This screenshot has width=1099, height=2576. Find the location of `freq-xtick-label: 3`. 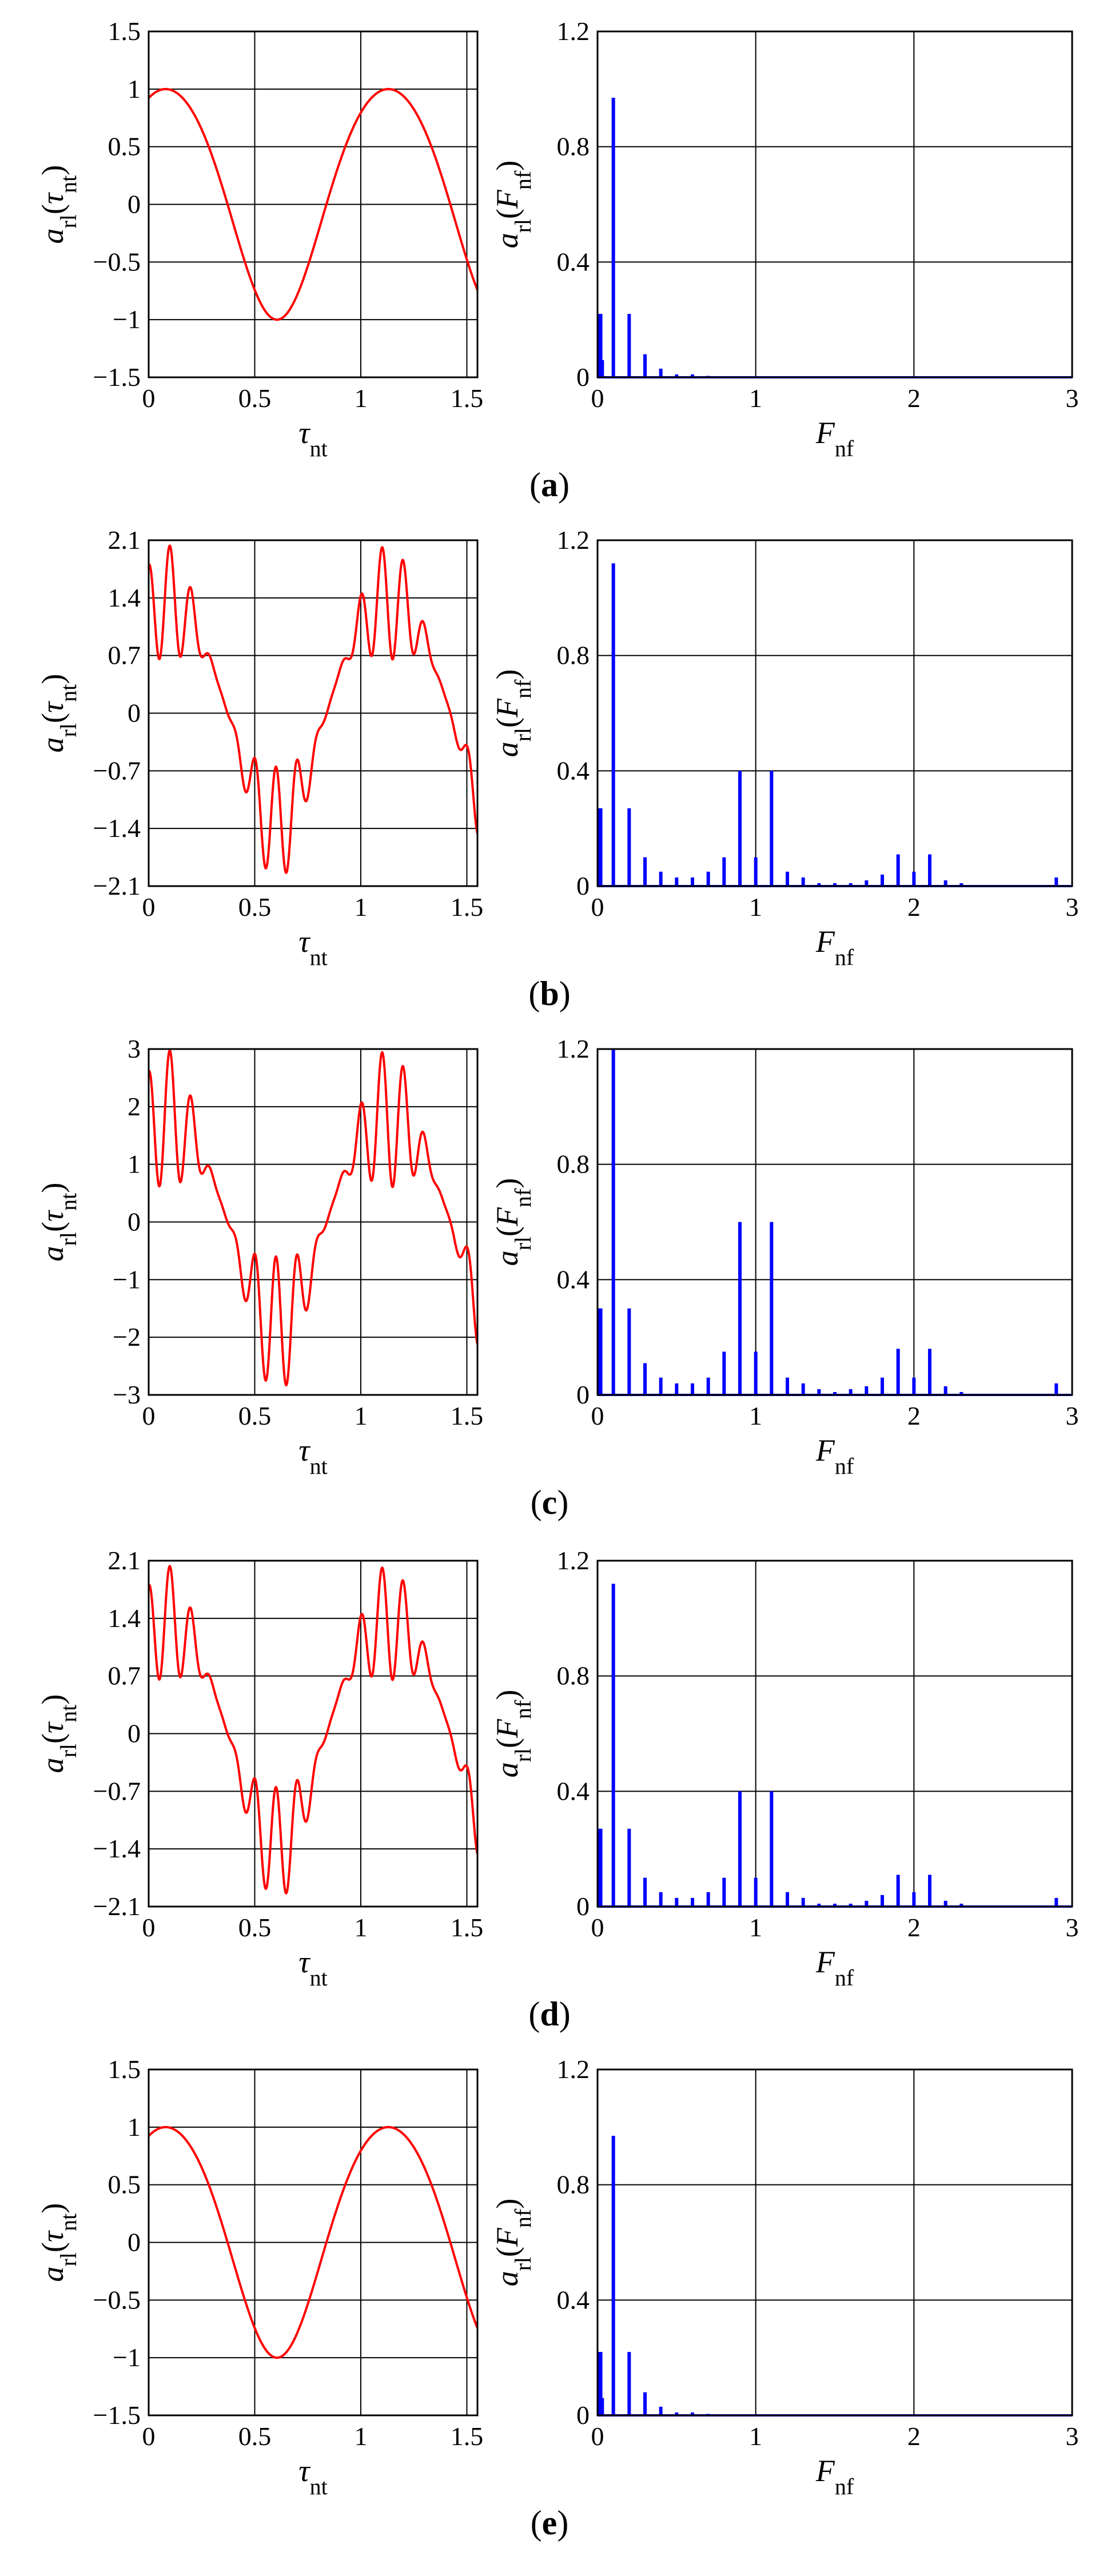

freq-xtick-label: 3 is located at coordinates (1073, 907).